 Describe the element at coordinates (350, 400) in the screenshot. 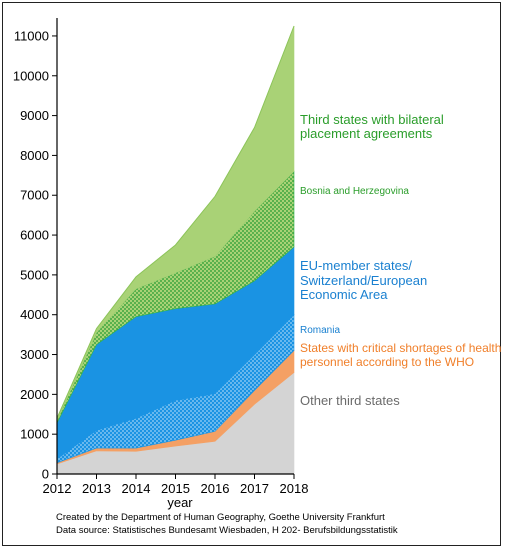

I see `legend-other: Other third states` at that location.